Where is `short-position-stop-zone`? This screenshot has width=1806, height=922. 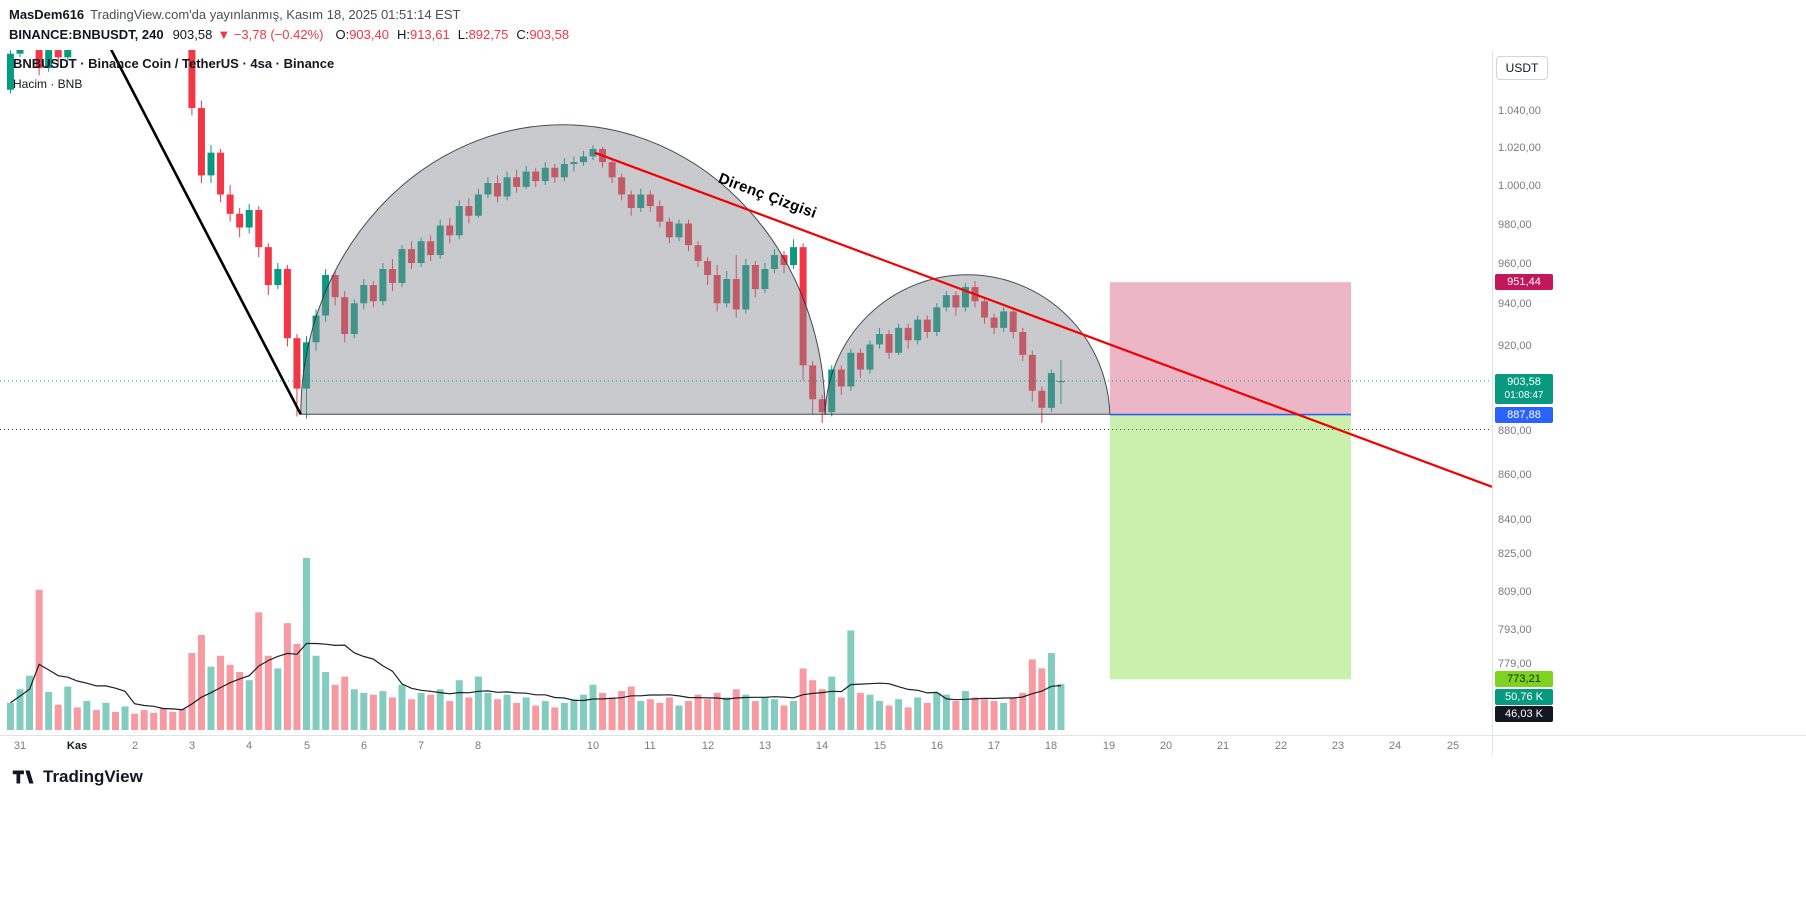 short-position-stop-zone is located at coordinates (1230, 348).